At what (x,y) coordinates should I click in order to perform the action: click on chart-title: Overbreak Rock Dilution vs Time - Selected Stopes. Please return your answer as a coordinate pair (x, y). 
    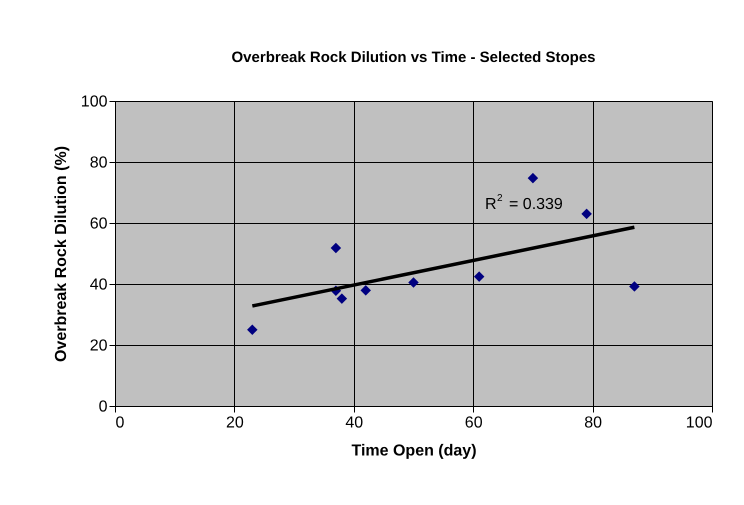
    Looking at the image, I should click on (413, 57).